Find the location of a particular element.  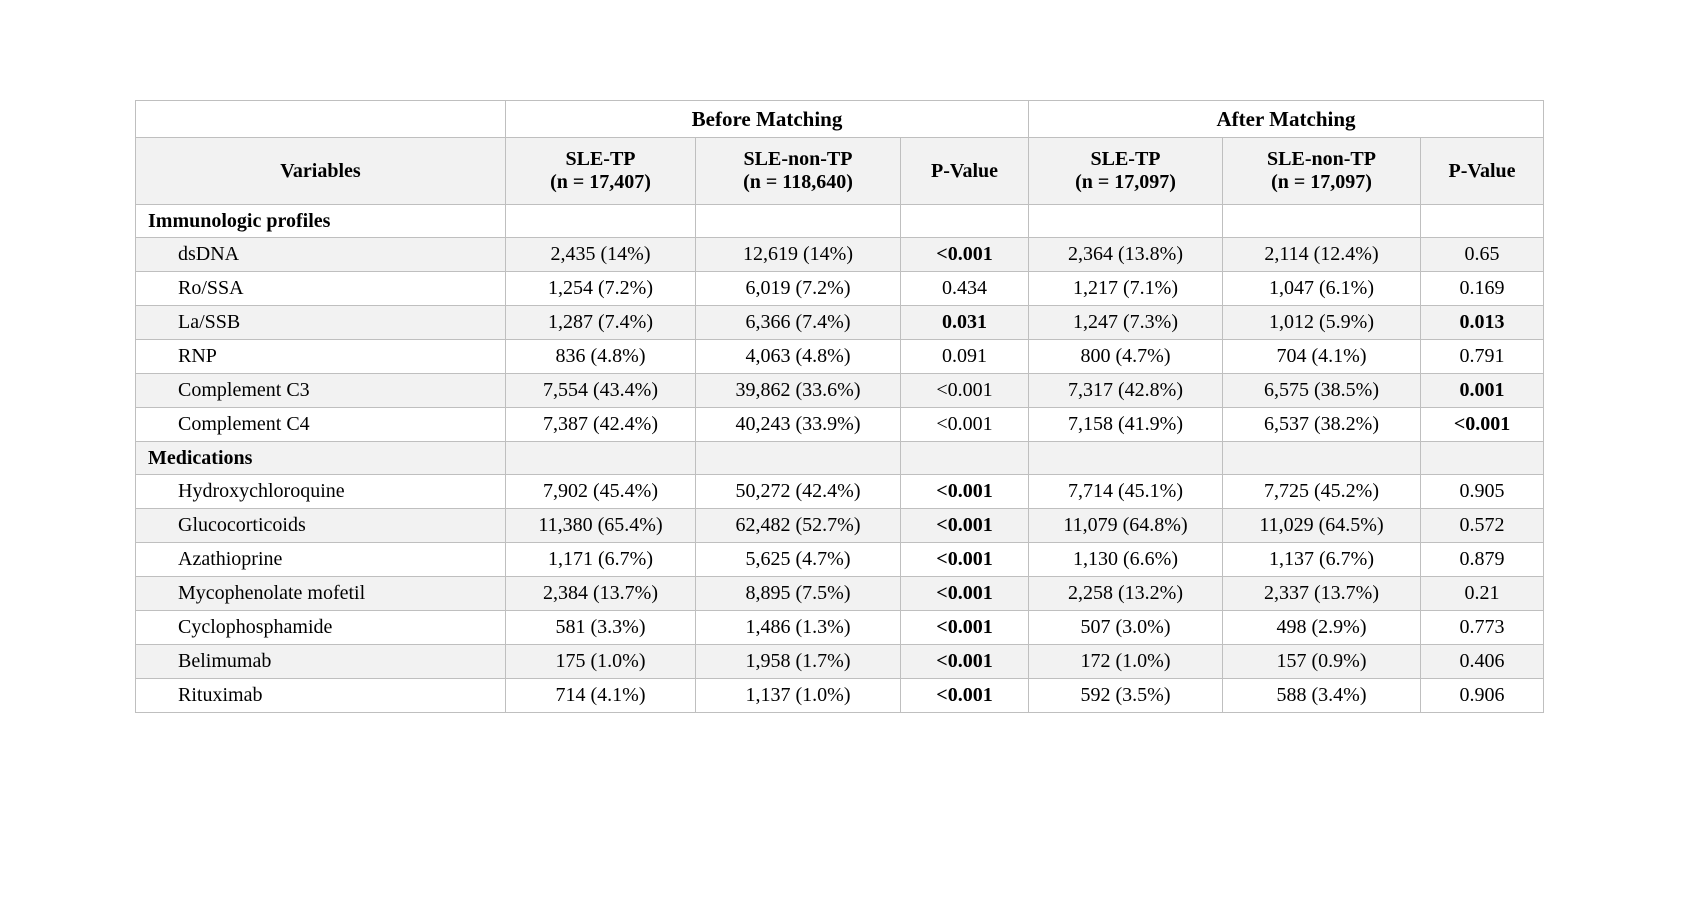

column-header-n: (n = 118,640) is located at coordinates (798, 182).